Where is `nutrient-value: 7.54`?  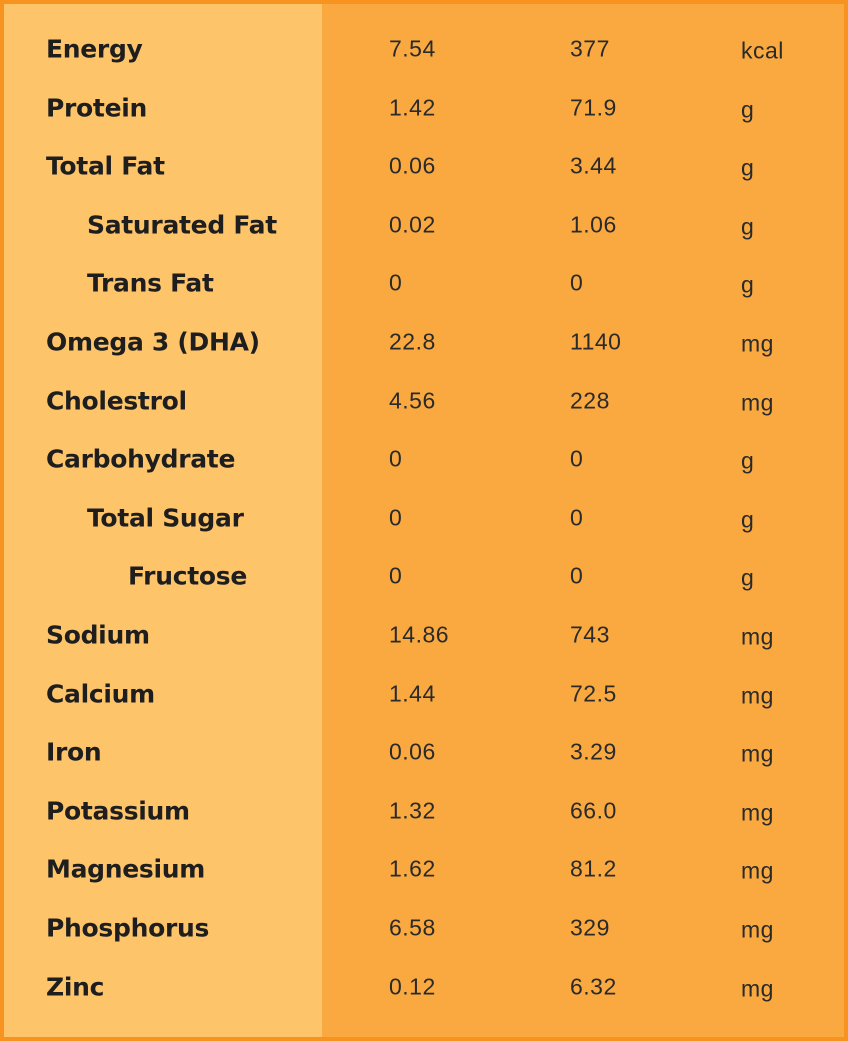 nutrient-value: 7.54 is located at coordinates (412, 48).